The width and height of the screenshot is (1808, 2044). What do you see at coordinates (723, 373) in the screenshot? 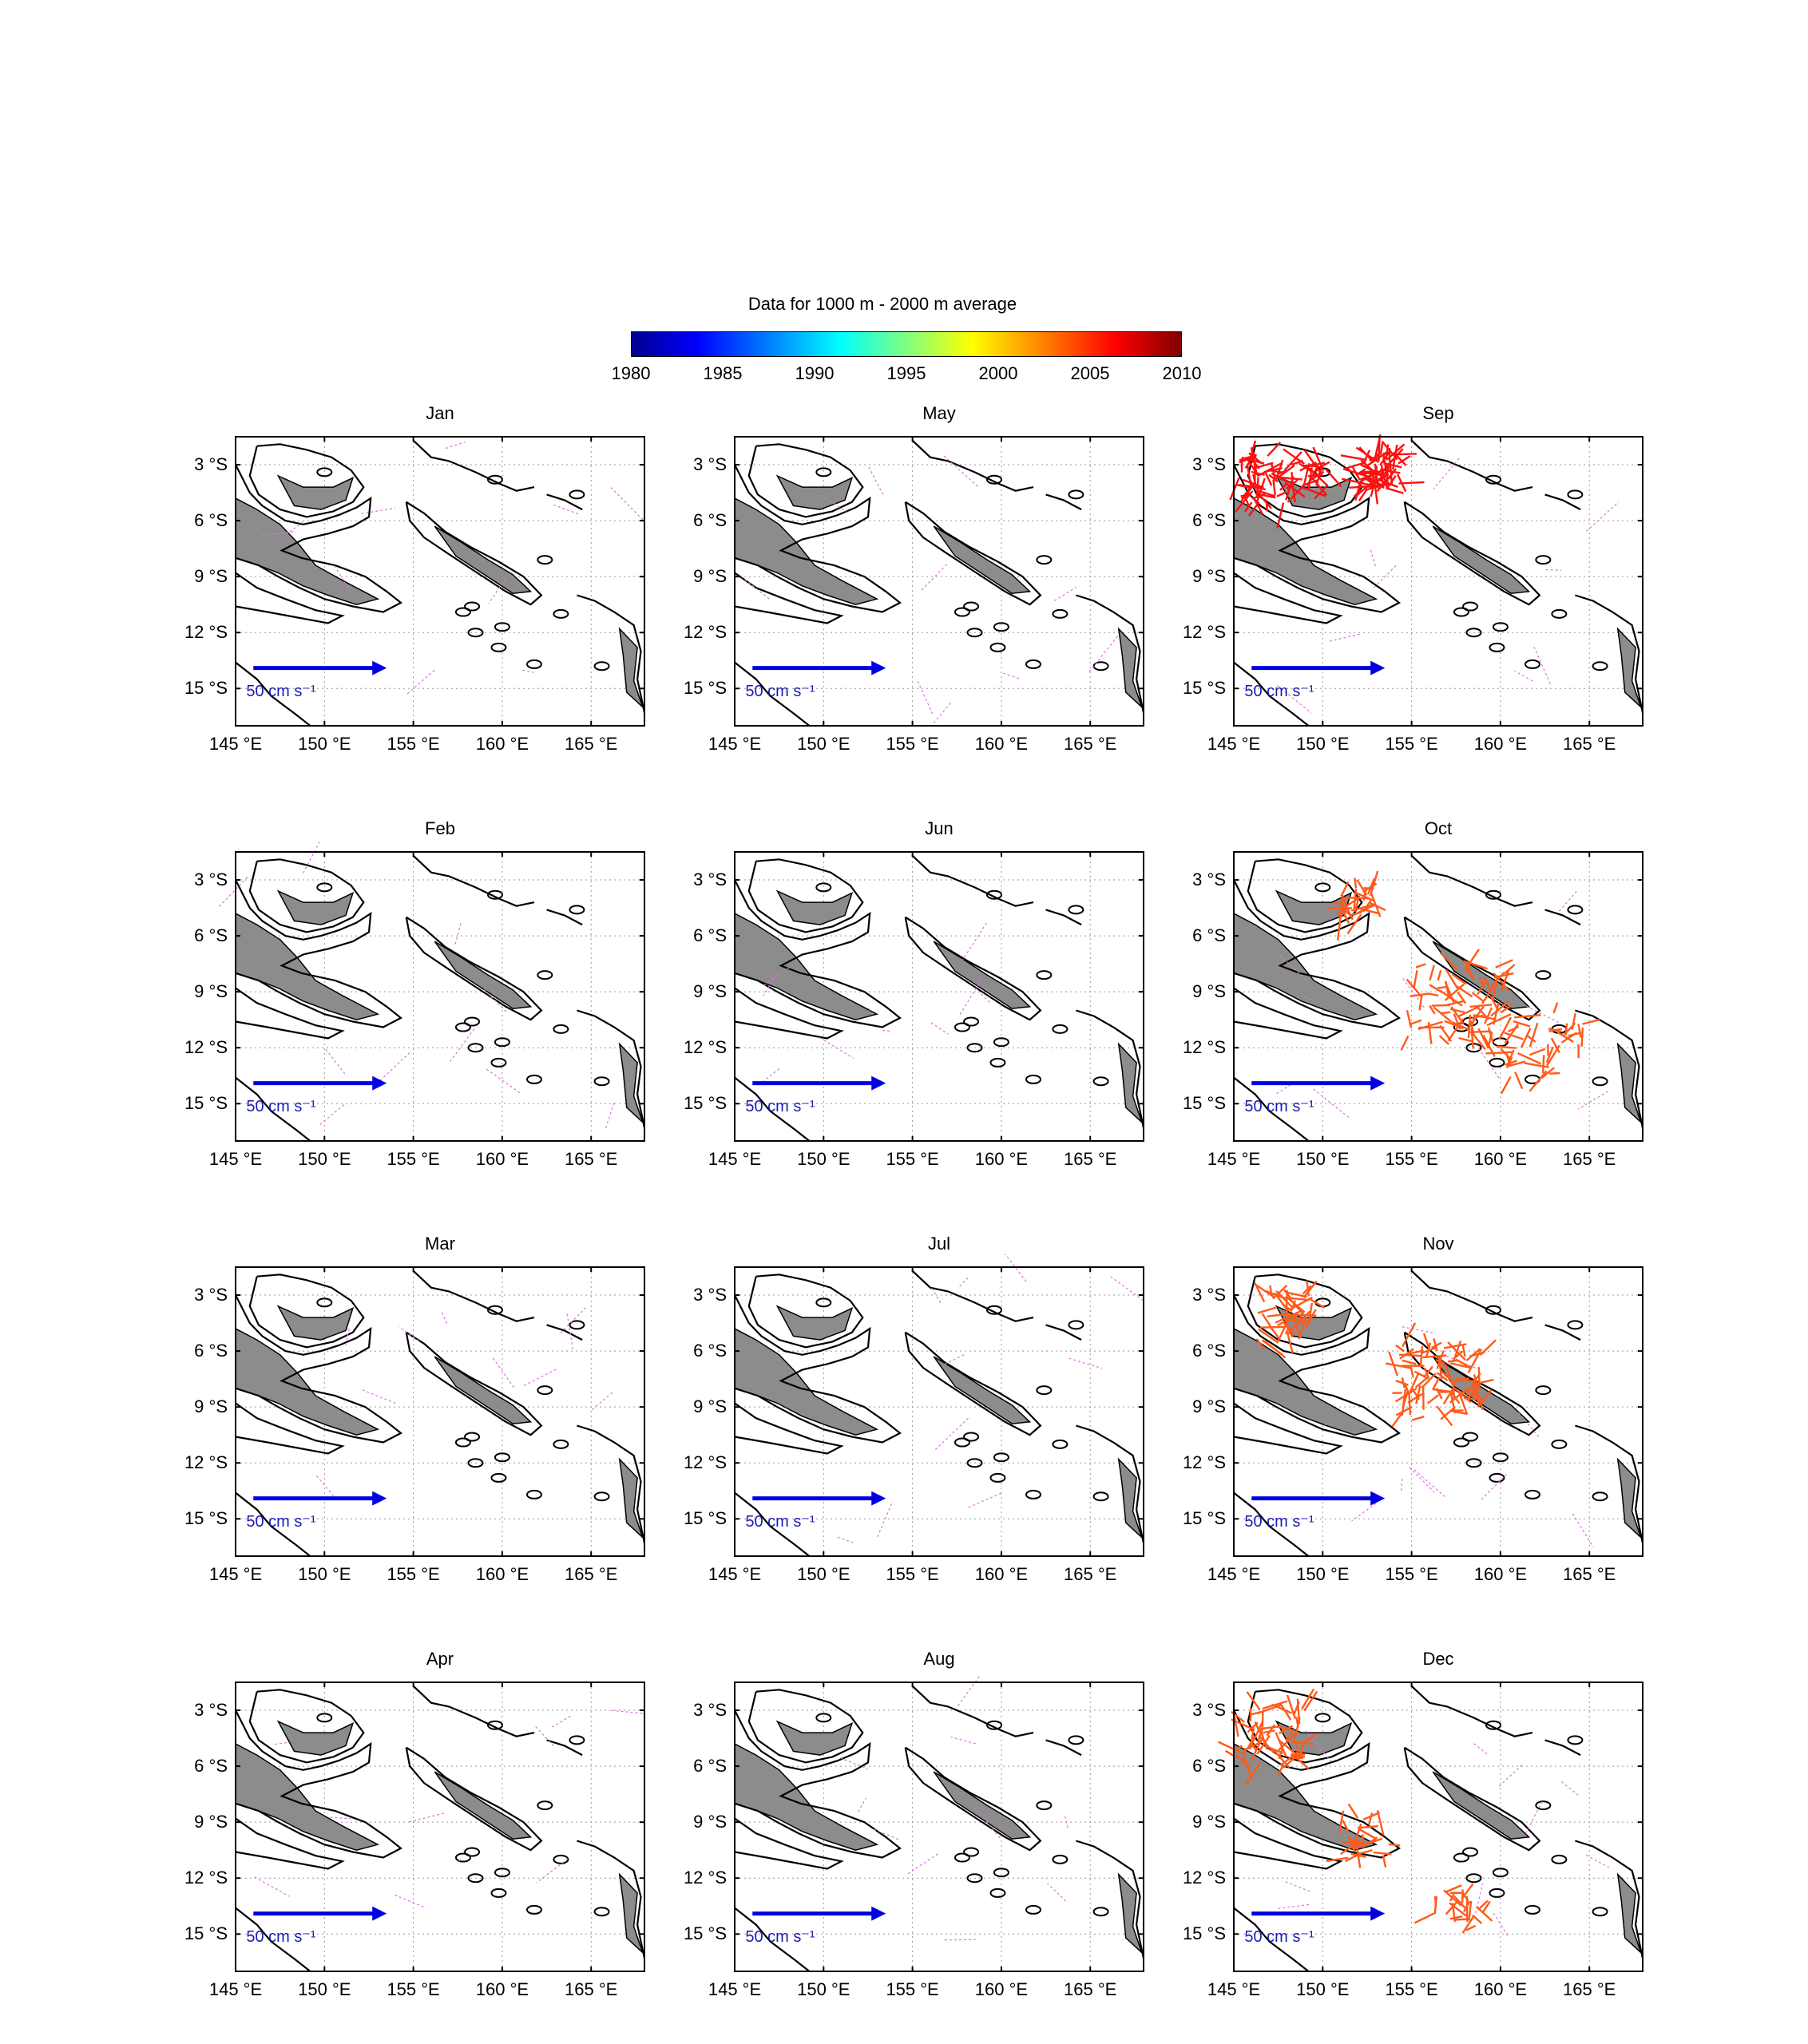
I see `colorbar-tick: 1985` at bounding box center [723, 373].